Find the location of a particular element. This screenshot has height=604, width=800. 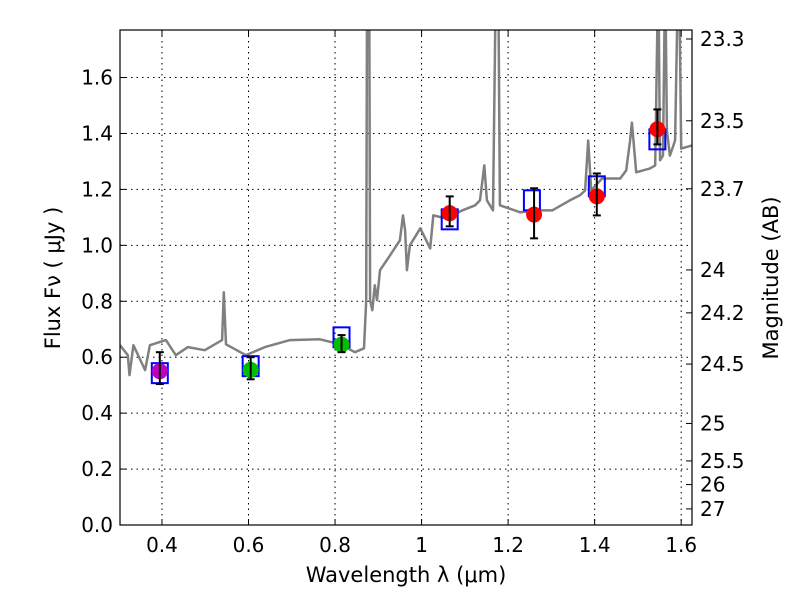

right-tick-label: 23.7 is located at coordinates (722, 189).